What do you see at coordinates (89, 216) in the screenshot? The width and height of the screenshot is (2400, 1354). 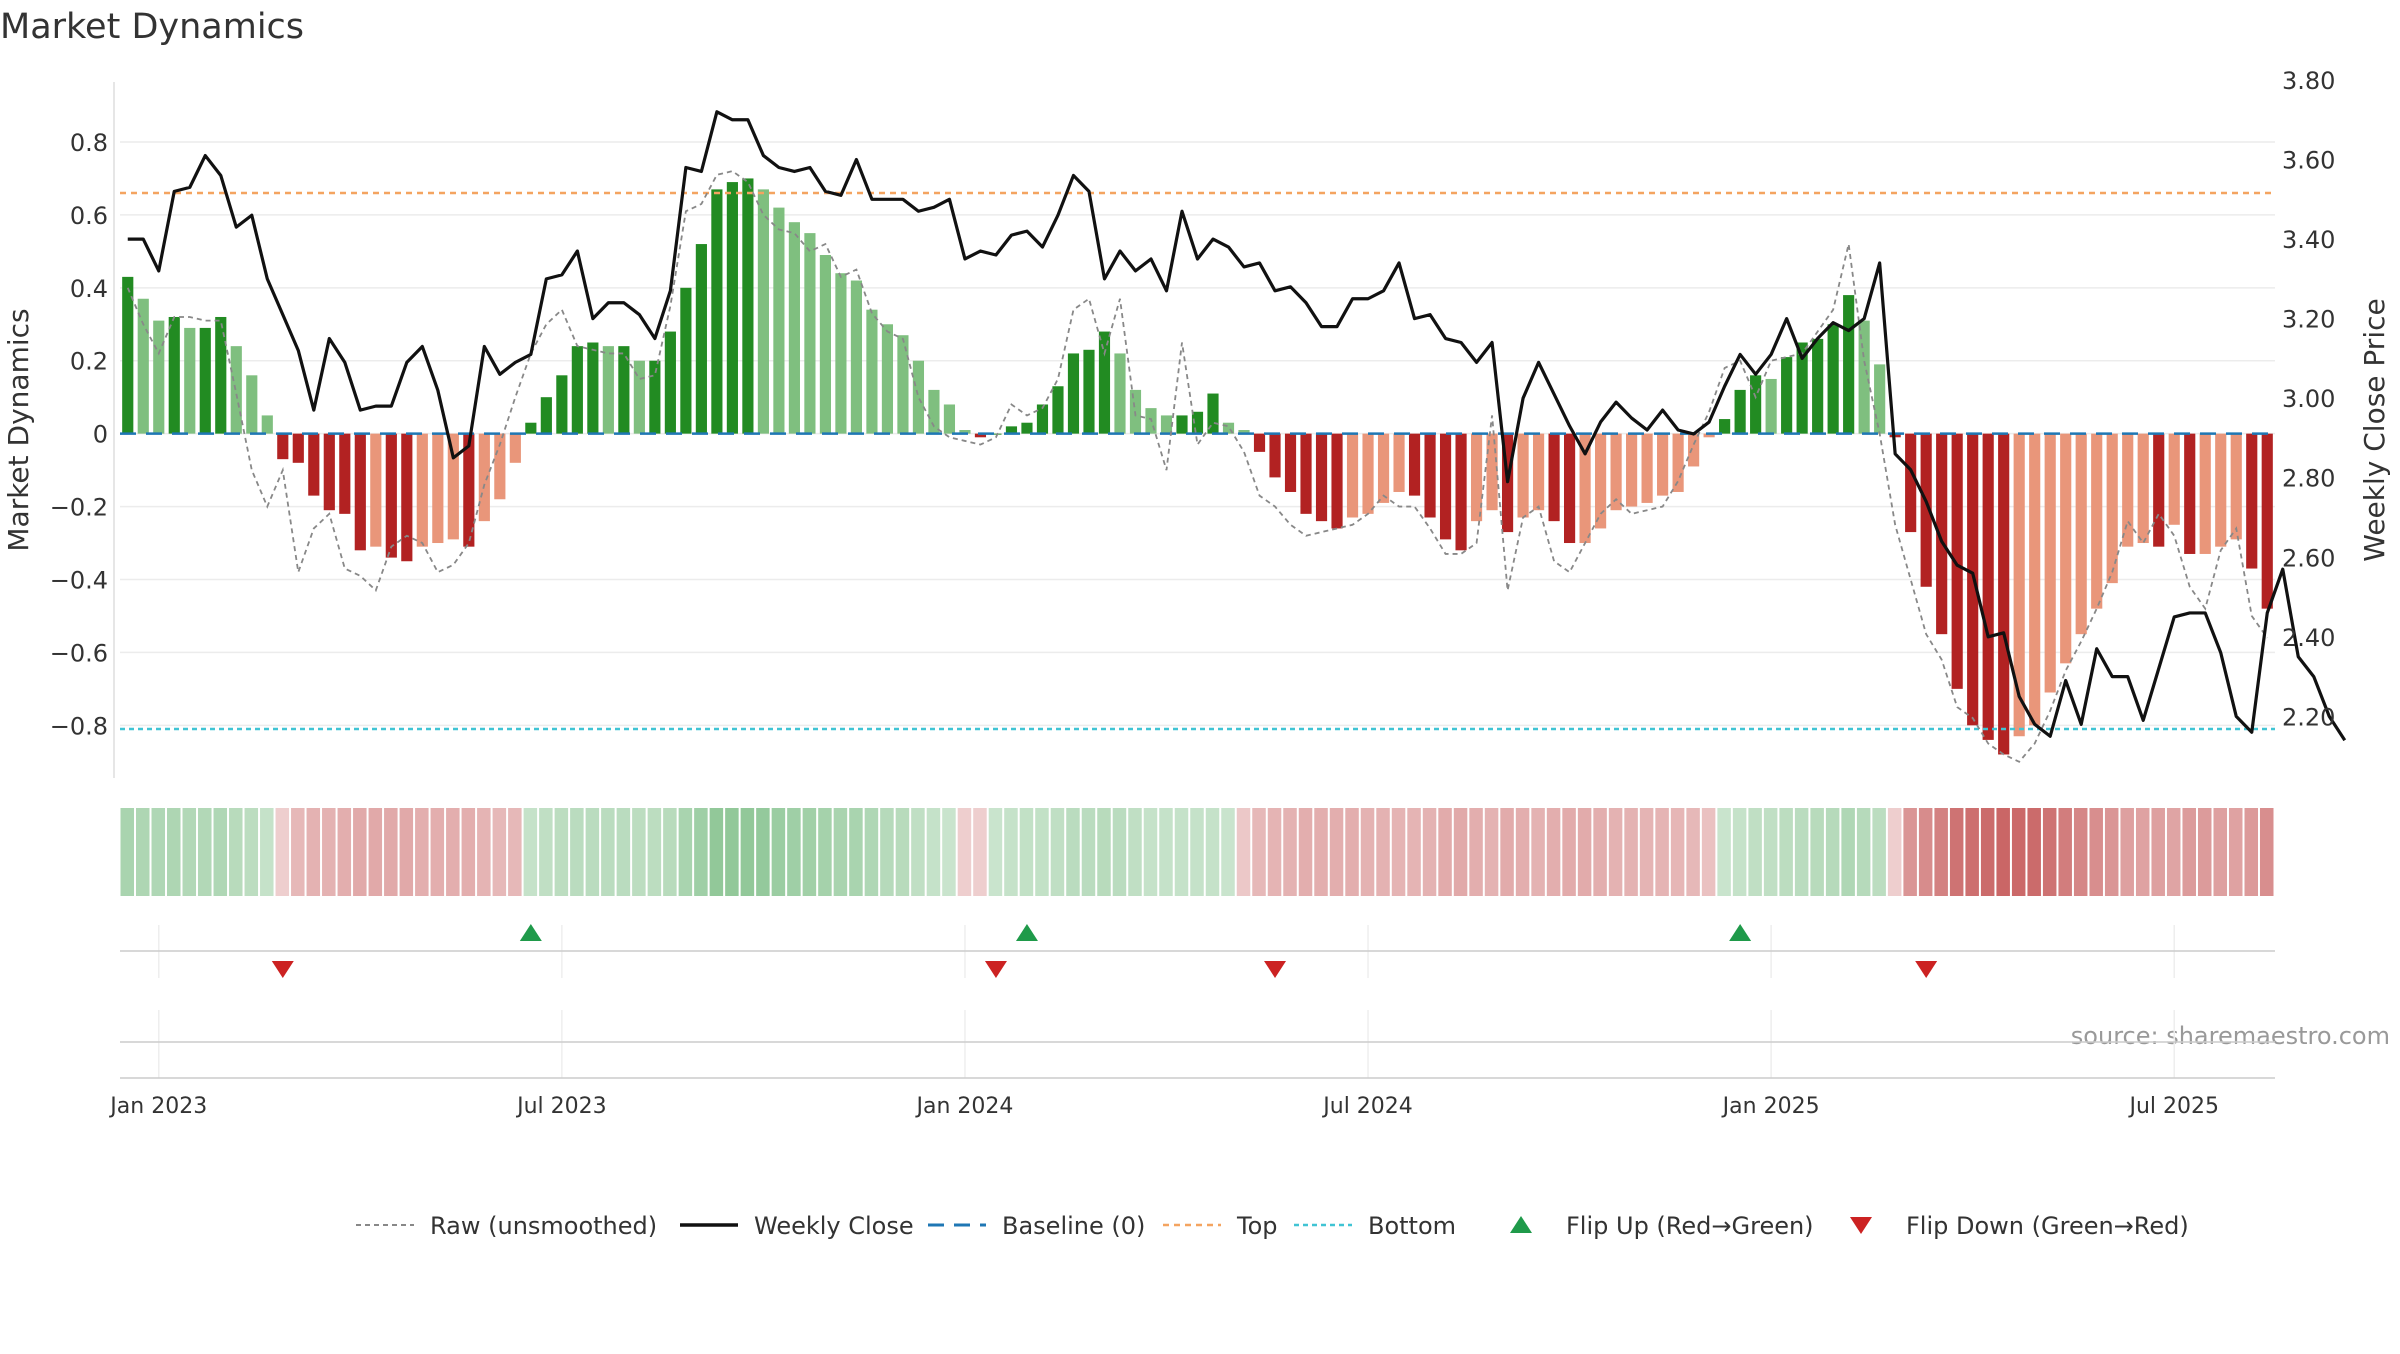 I see `y-tick-label-left: 0.6` at bounding box center [89, 216].